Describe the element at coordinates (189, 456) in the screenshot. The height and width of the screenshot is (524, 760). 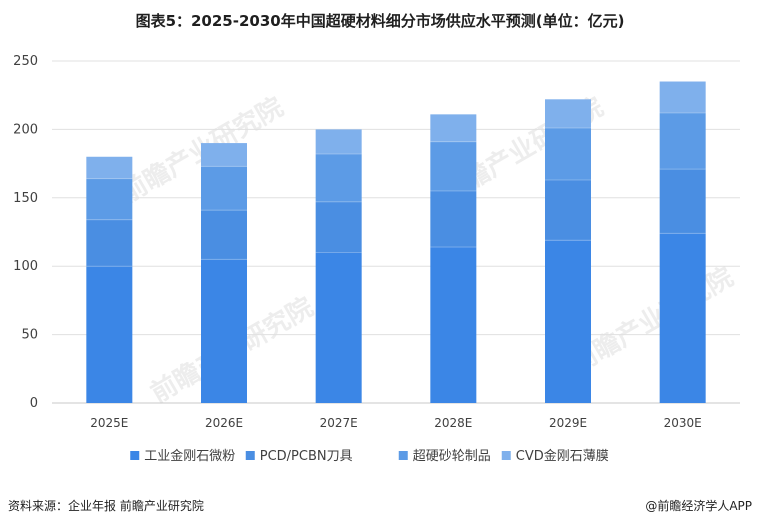
I see `legend-label: 工业金刚石微粉` at that location.